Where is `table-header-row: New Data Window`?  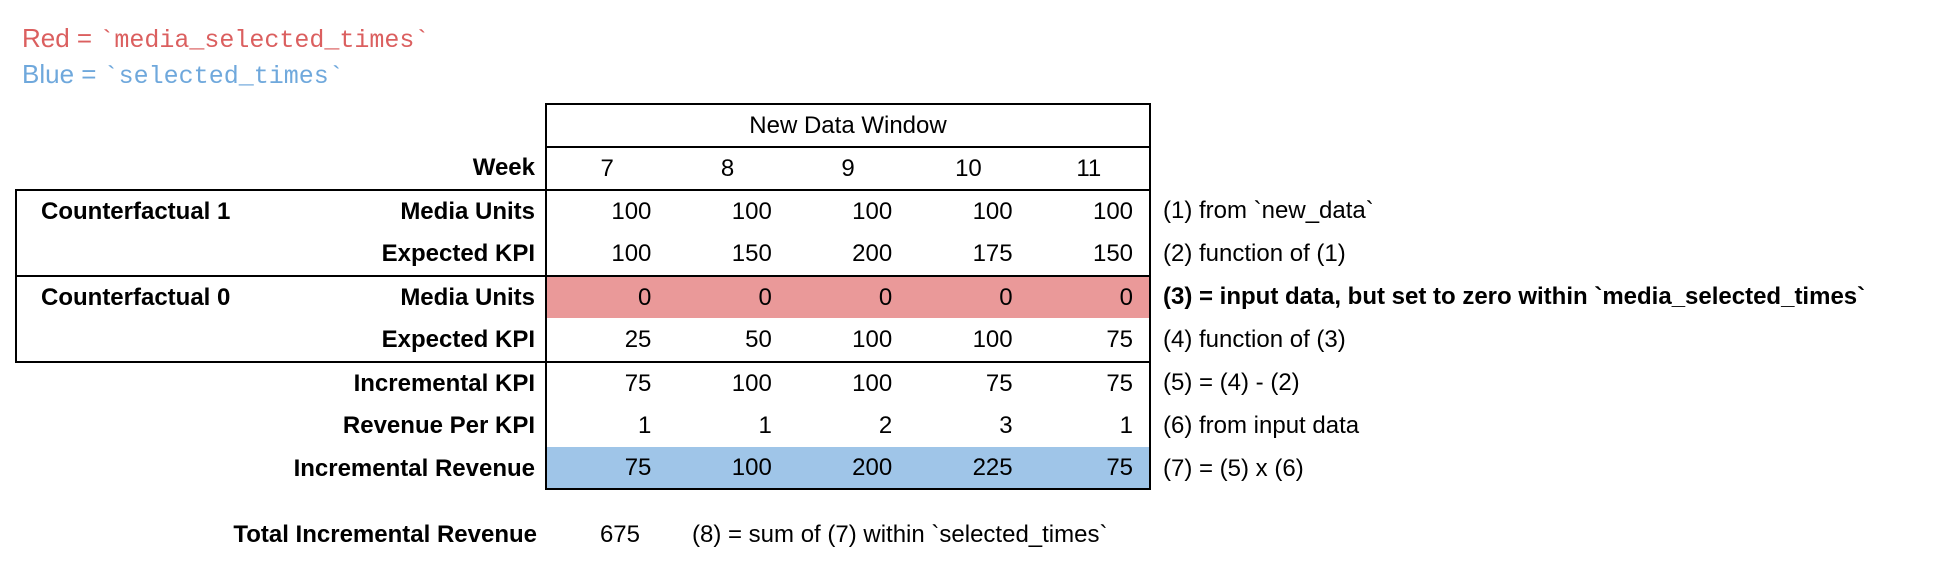
table-header-row: New Data Window is located at coordinates (985, 124).